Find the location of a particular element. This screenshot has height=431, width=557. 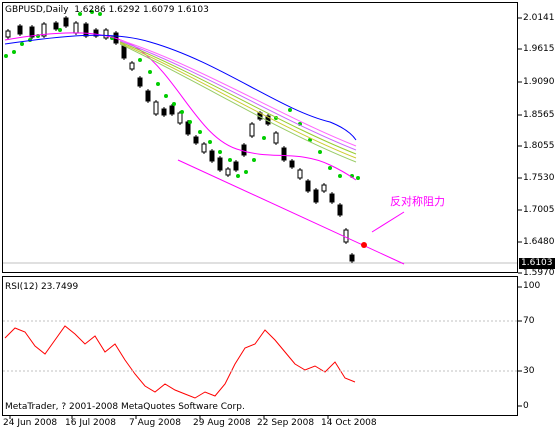

close-value: 1.6103 is located at coordinates (193, 10).